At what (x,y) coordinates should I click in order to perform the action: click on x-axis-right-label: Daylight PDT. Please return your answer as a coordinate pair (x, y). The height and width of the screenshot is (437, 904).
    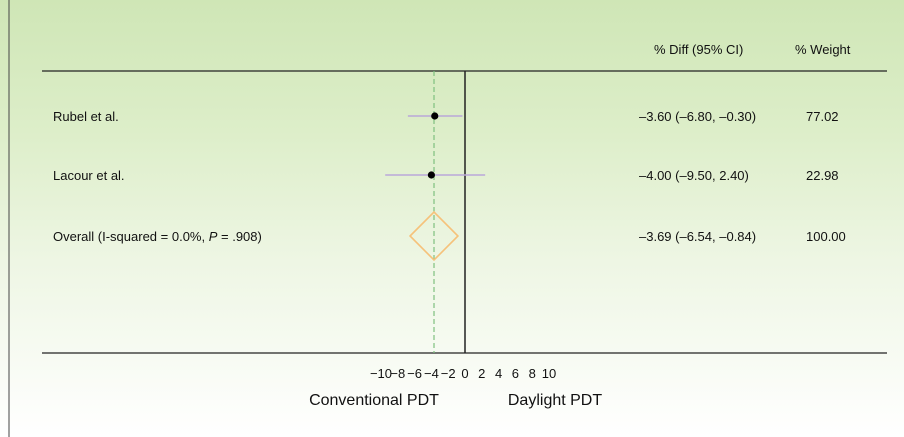
    Looking at the image, I should click on (555, 400).